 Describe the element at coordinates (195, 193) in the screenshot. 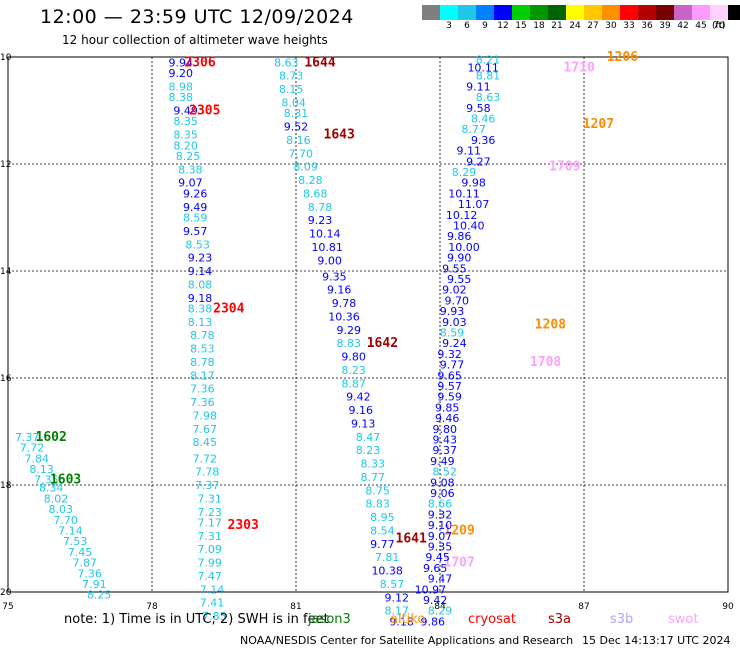

I see `wave-height-point: 9.26` at that location.